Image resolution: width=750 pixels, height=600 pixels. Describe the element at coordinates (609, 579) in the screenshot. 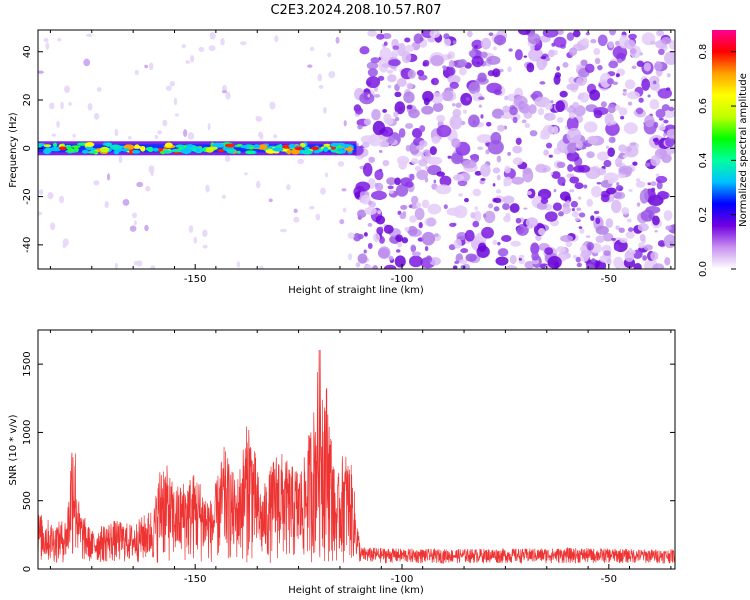

I see `snr-x-tick-label: -50` at that location.